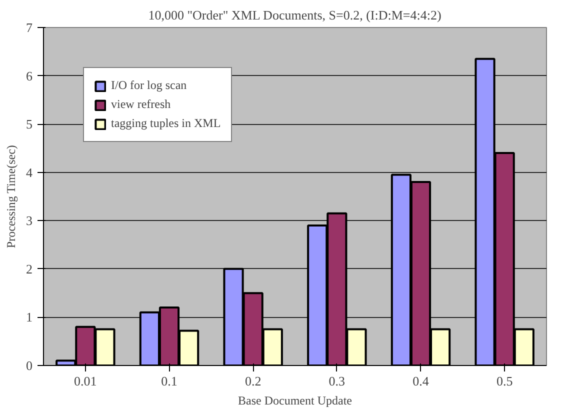 This screenshot has height=412, width=568. I want to click on y-tick-label: 6, so click(29, 76).